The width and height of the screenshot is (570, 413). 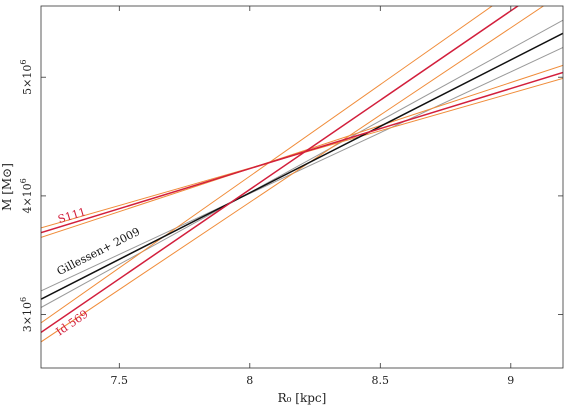 What do you see at coordinates (26, 195) in the screenshot?
I see `y-tick-label-1: 4×106` at bounding box center [26, 195].